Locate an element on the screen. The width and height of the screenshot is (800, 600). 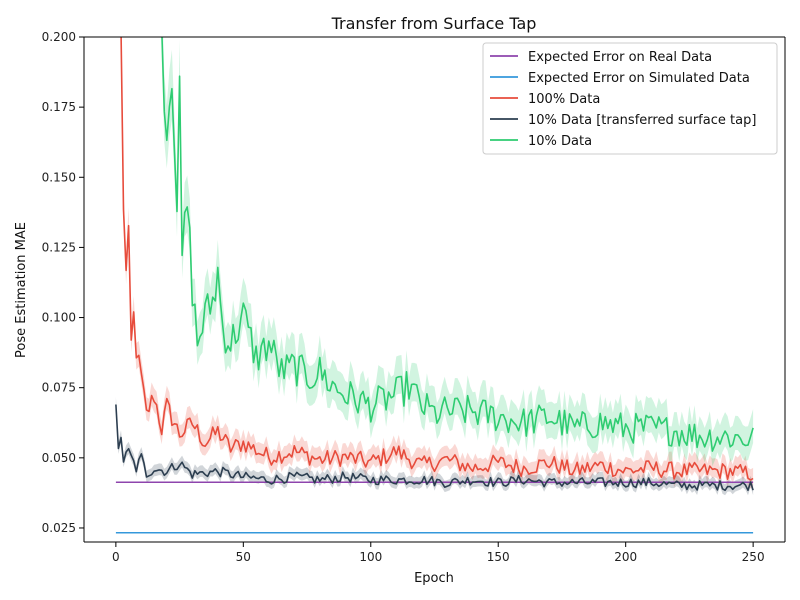
y-tick-label: 0.200 is located at coordinates (59, 37).